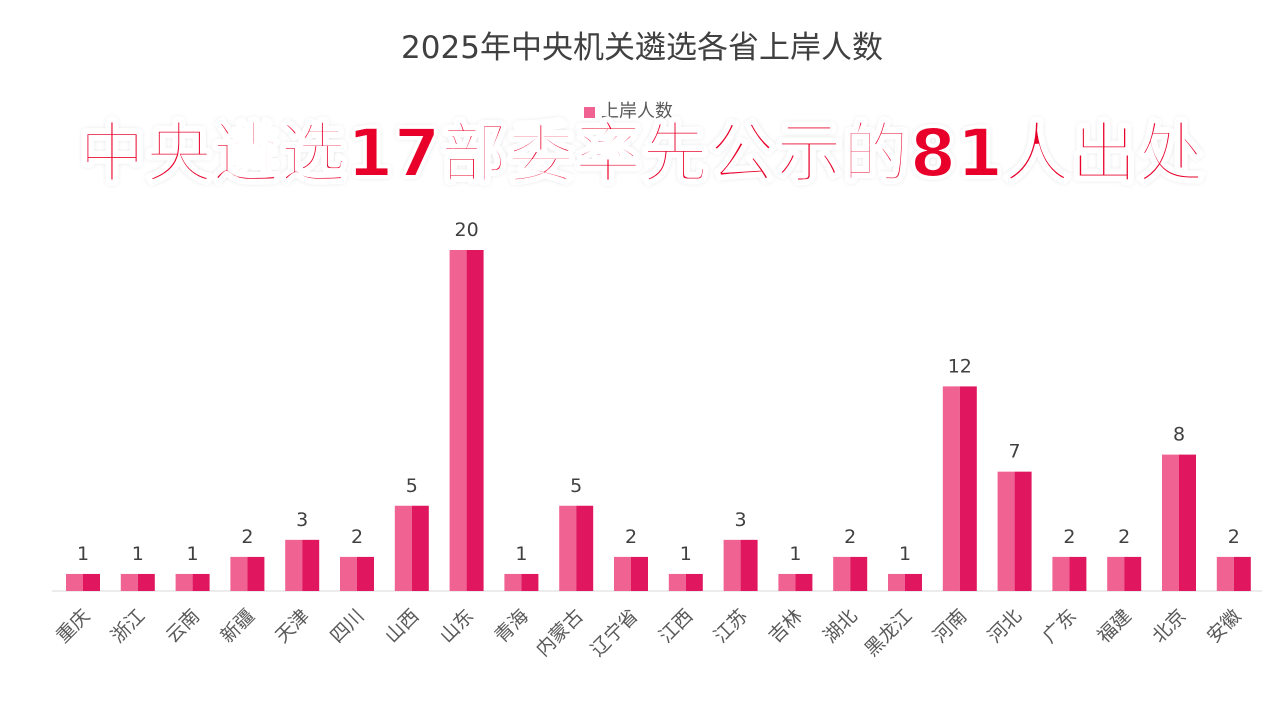 Image resolution: width=1284 pixels, height=706 pixels. What do you see at coordinates (292, 626) in the screenshot?
I see `x-tick-label: 天津` at bounding box center [292, 626].